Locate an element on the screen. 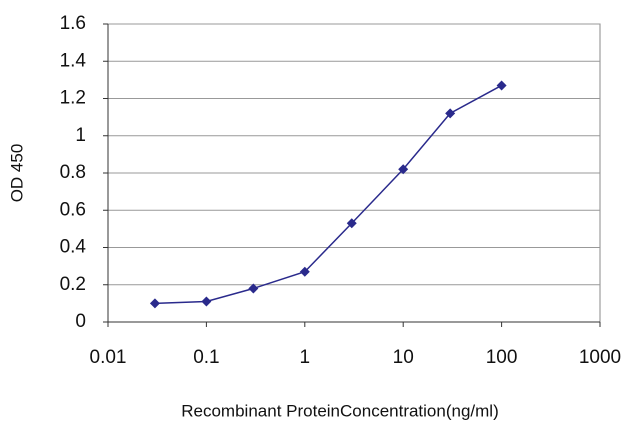  x-tick-label: 1 is located at coordinates (305, 357).